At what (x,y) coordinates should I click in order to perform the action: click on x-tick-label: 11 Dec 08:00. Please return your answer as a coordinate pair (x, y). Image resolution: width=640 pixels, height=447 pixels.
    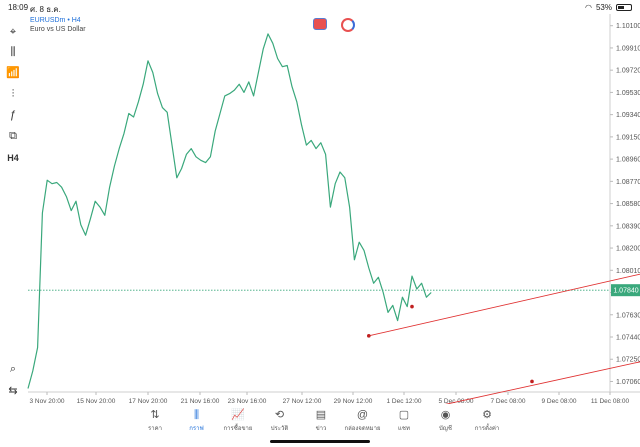
    Looking at the image, I should click on (610, 401).